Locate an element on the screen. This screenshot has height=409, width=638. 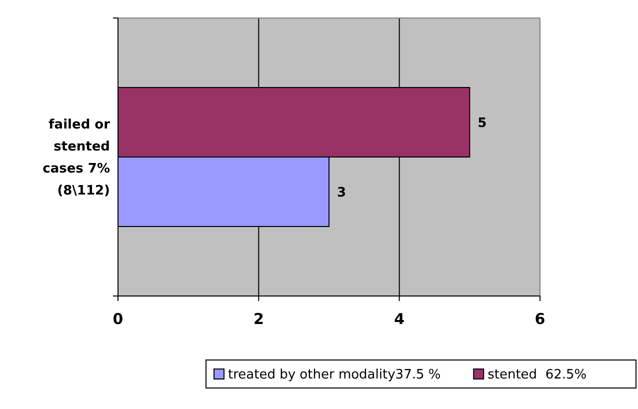
x-tick-label: 0 is located at coordinates (118, 319).